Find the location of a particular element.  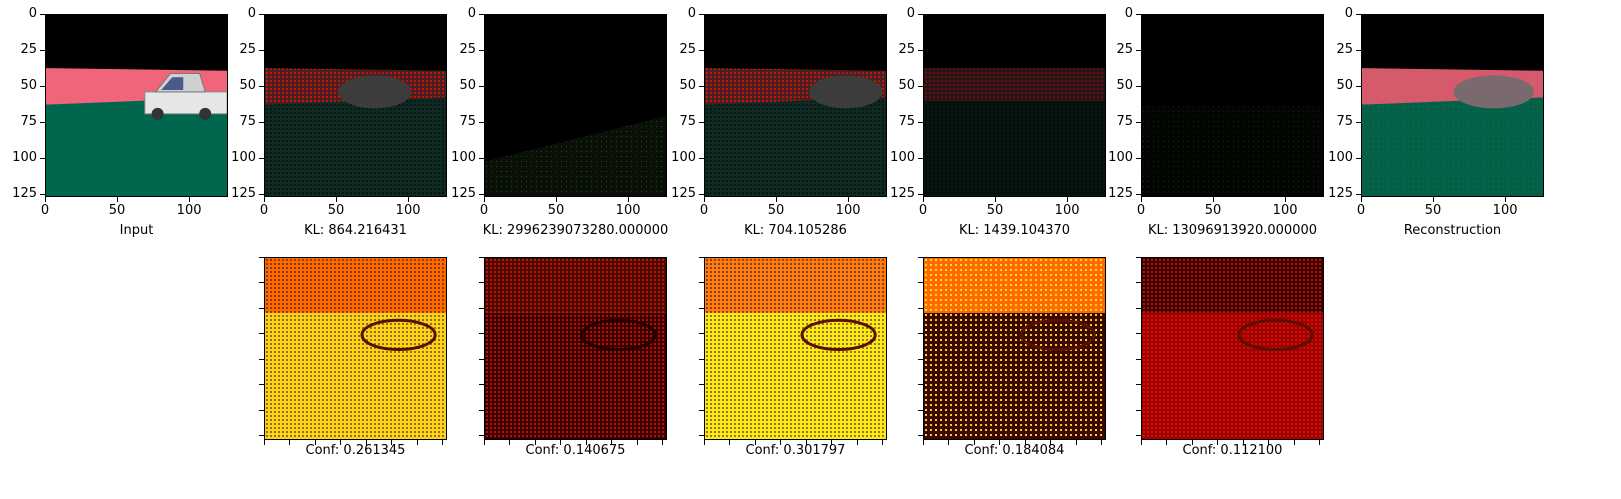

input-image is located at coordinates (136, 105).